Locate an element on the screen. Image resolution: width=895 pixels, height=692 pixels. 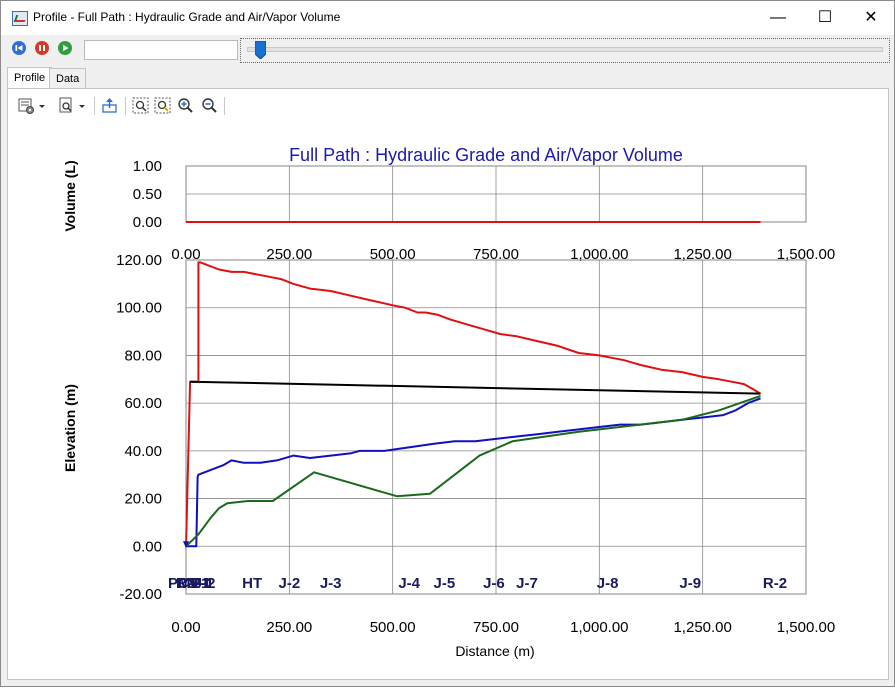
export-button is located at coordinates (110, 106).